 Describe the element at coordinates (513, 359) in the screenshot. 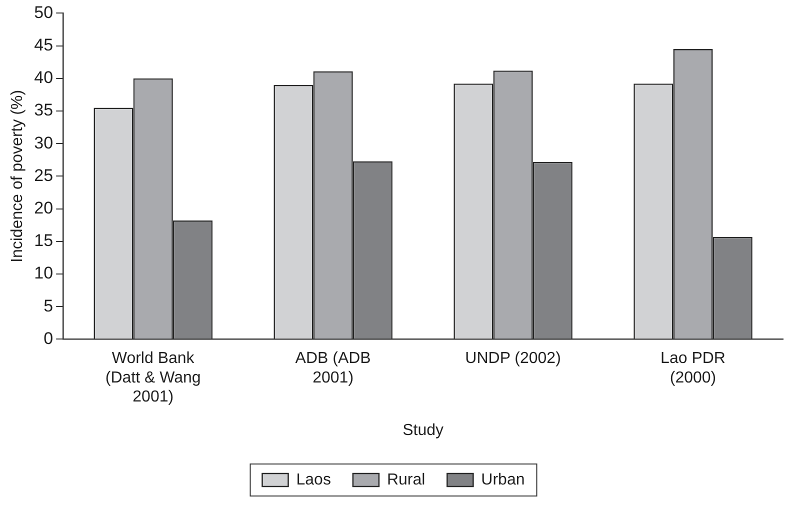

I see `x-tick-label: UNDP (2002)` at that location.